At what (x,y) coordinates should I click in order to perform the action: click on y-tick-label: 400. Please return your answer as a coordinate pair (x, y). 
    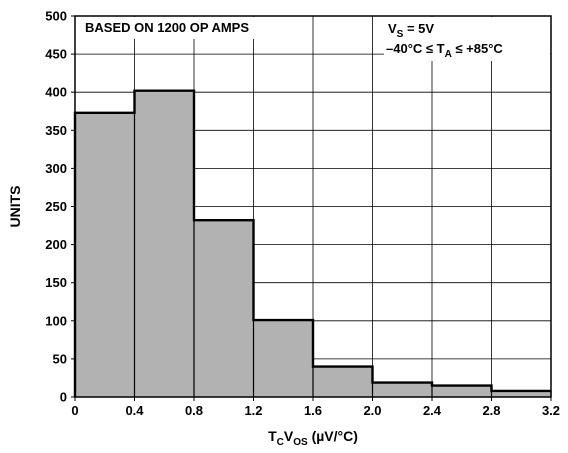
    Looking at the image, I should click on (56, 92).